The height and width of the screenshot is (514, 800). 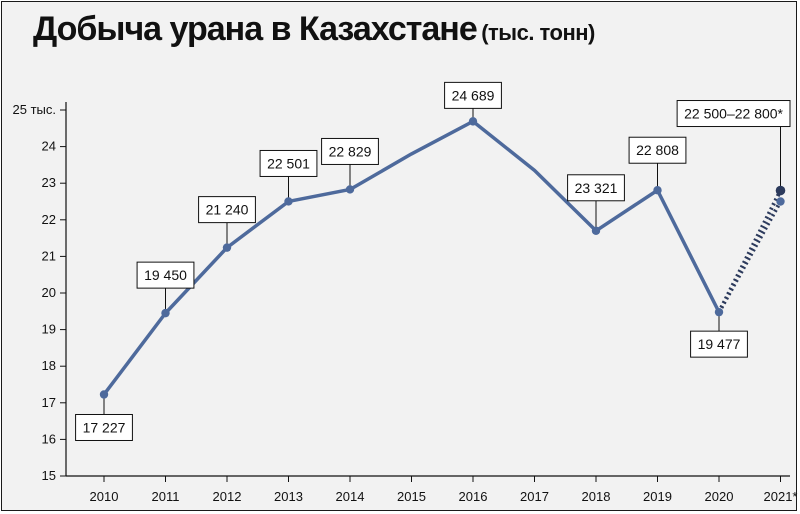 I want to click on data-label: 22 501, so click(x=288, y=163).